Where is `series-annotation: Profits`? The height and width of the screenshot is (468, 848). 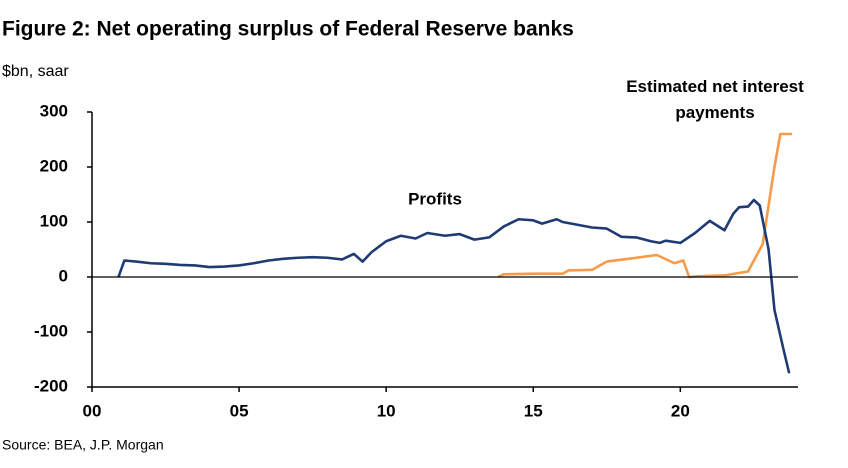 series-annotation: Profits is located at coordinates (435, 198).